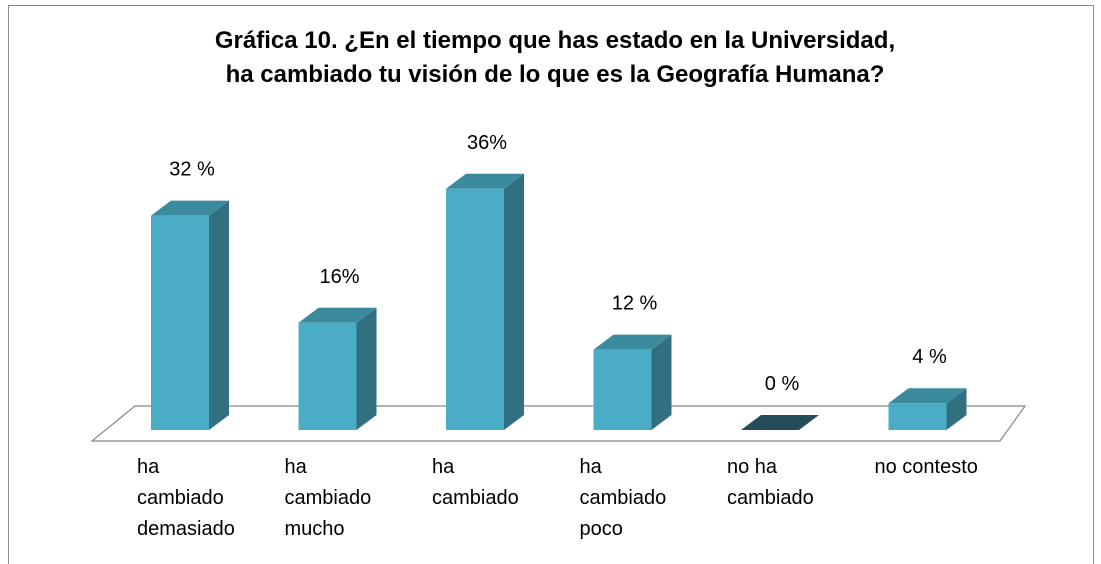 This screenshot has width=1101, height=564. What do you see at coordinates (782, 384) in the screenshot?
I see `value-label: 0 %` at bounding box center [782, 384].